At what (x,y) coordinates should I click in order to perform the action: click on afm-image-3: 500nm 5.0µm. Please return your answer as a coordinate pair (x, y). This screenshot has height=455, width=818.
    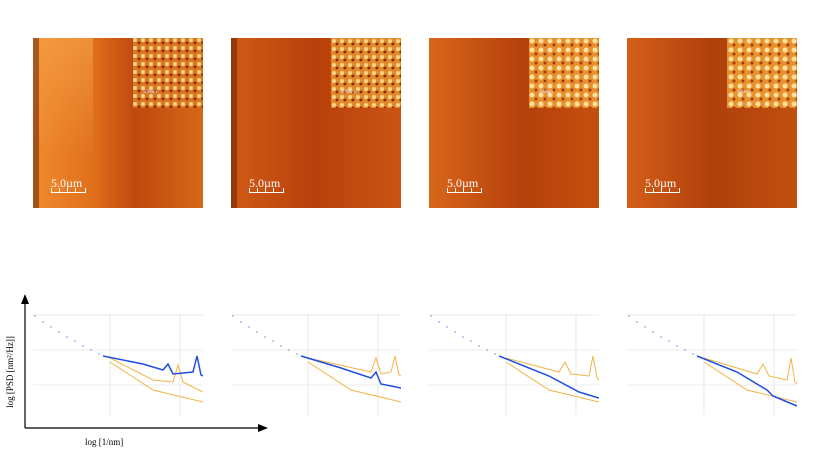
    Looking at the image, I should click on (514, 123).